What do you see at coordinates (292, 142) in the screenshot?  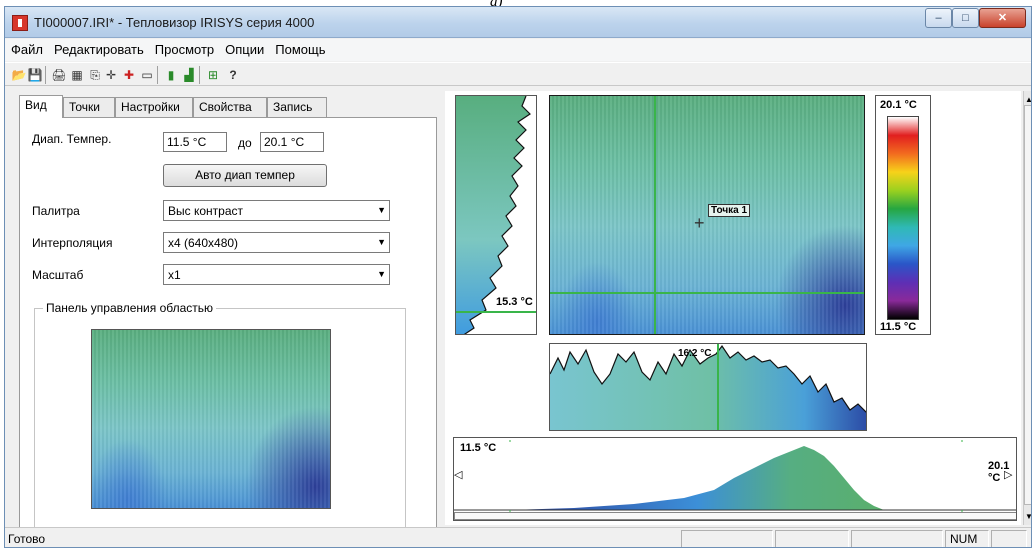 I see `temp-max-field: 20.1 °C` at bounding box center [292, 142].